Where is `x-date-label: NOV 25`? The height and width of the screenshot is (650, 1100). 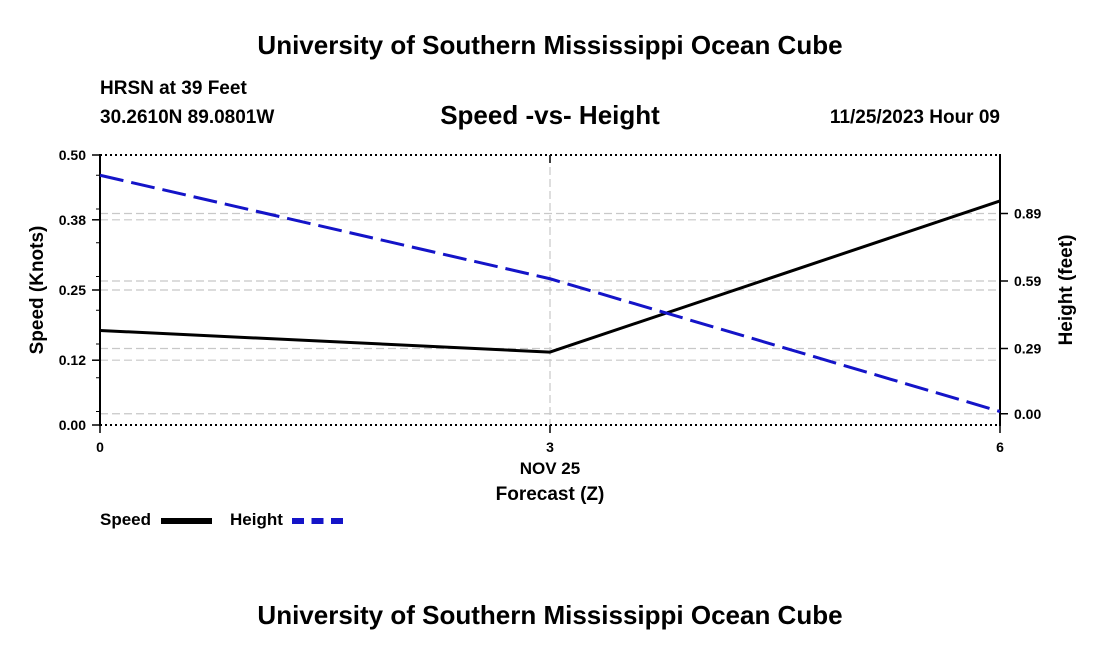 x-date-label: NOV 25 is located at coordinates (550, 468).